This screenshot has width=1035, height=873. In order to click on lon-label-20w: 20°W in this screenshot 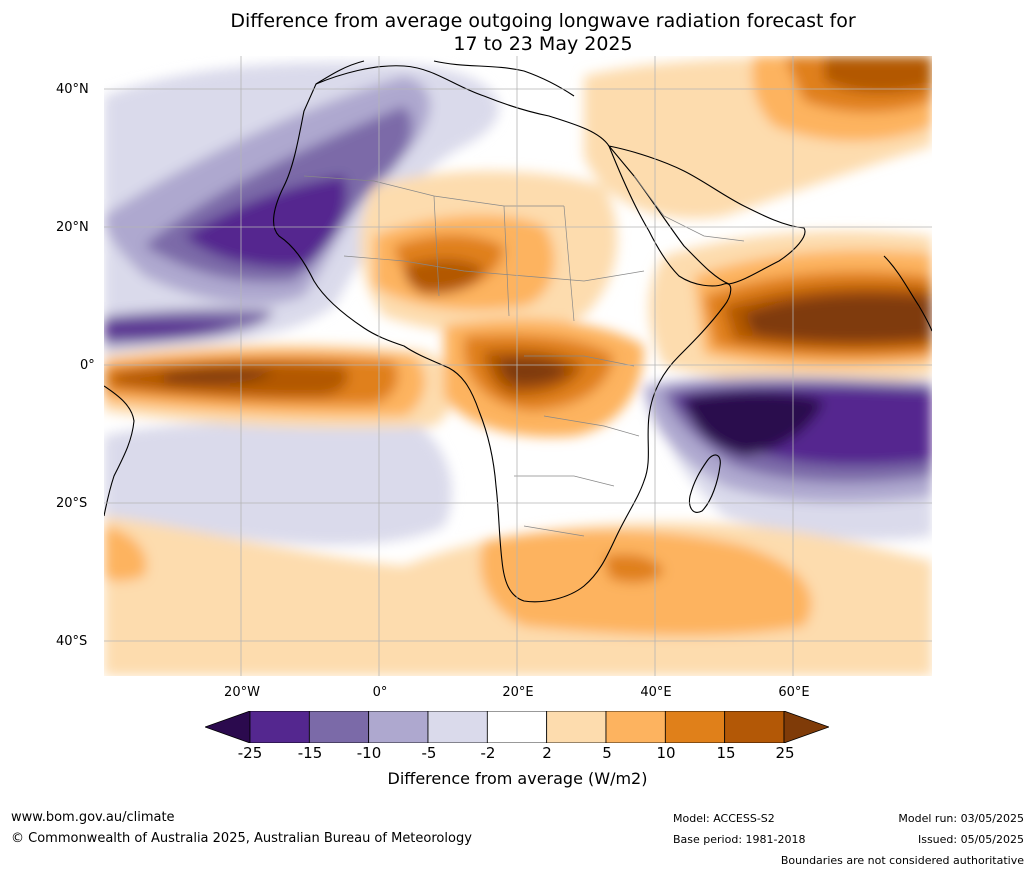, I will do `click(242, 692)`.